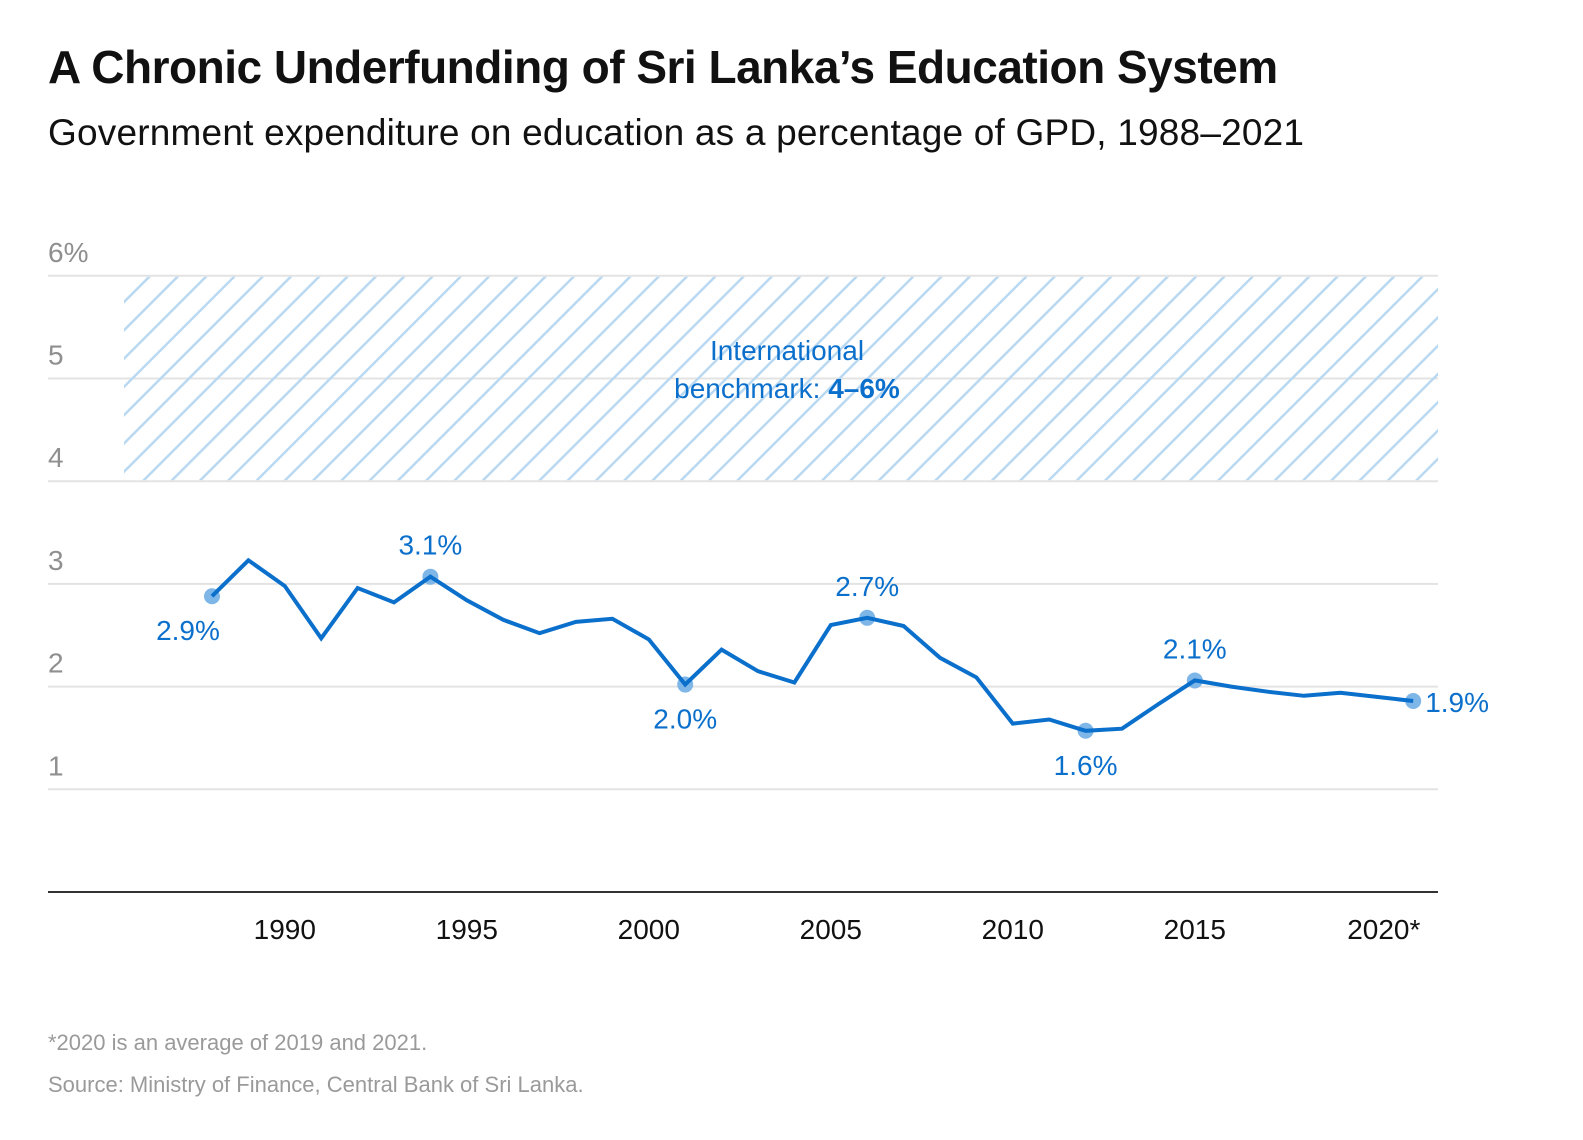 Image resolution: width=1583 pixels, height=1140 pixels. Describe the element at coordinates (56, 765) in the screenshot. I see `y-tick-label: 1` at that location.